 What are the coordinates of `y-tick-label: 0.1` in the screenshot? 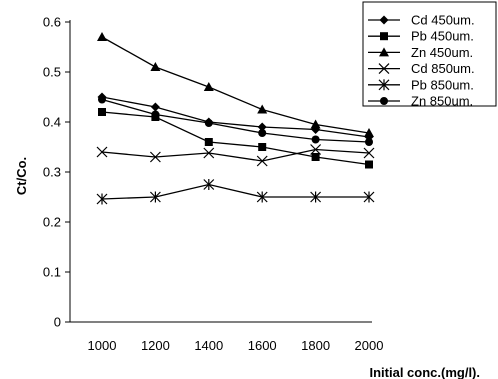 It's located at (52, 272).